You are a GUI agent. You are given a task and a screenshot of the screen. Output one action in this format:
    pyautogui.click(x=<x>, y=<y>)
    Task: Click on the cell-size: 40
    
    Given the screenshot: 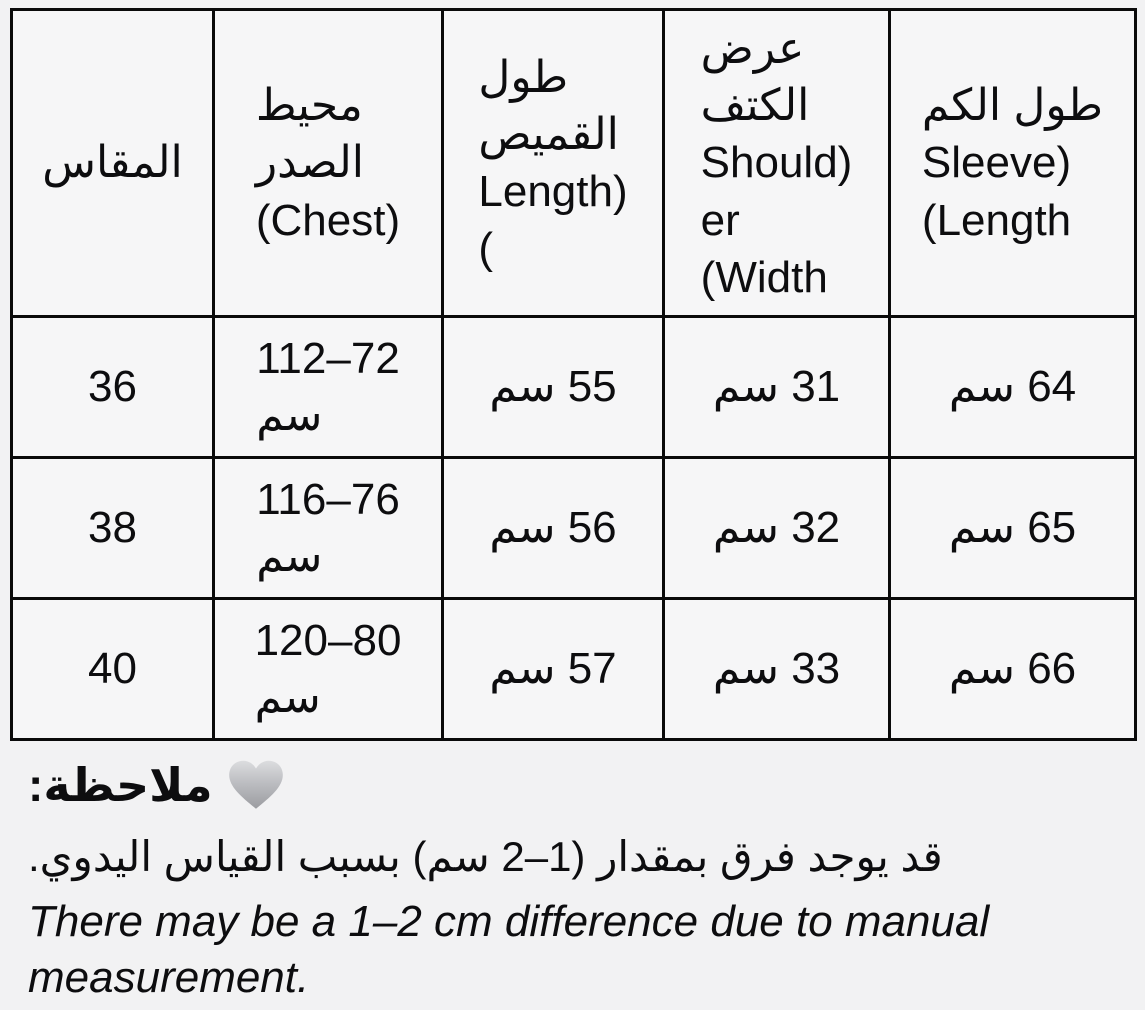 What is the action you would take?
    pyautogui.click(x=112, y=669)
    